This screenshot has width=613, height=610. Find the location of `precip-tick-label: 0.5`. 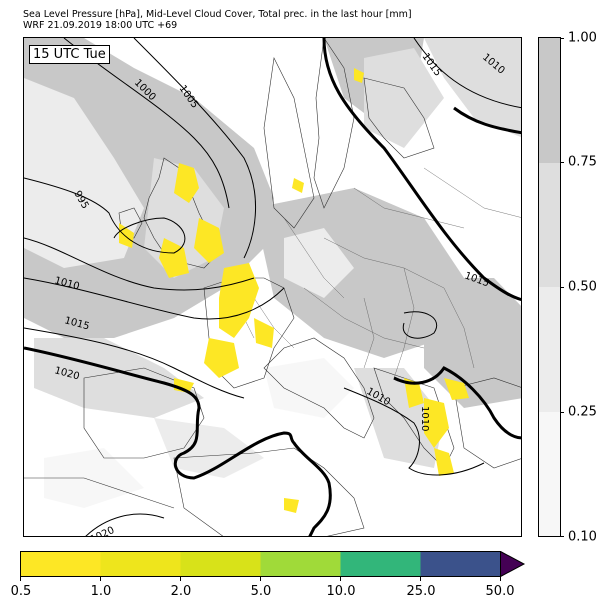

precip-tick-label: 0.5 is located at coordinates (21, 591).